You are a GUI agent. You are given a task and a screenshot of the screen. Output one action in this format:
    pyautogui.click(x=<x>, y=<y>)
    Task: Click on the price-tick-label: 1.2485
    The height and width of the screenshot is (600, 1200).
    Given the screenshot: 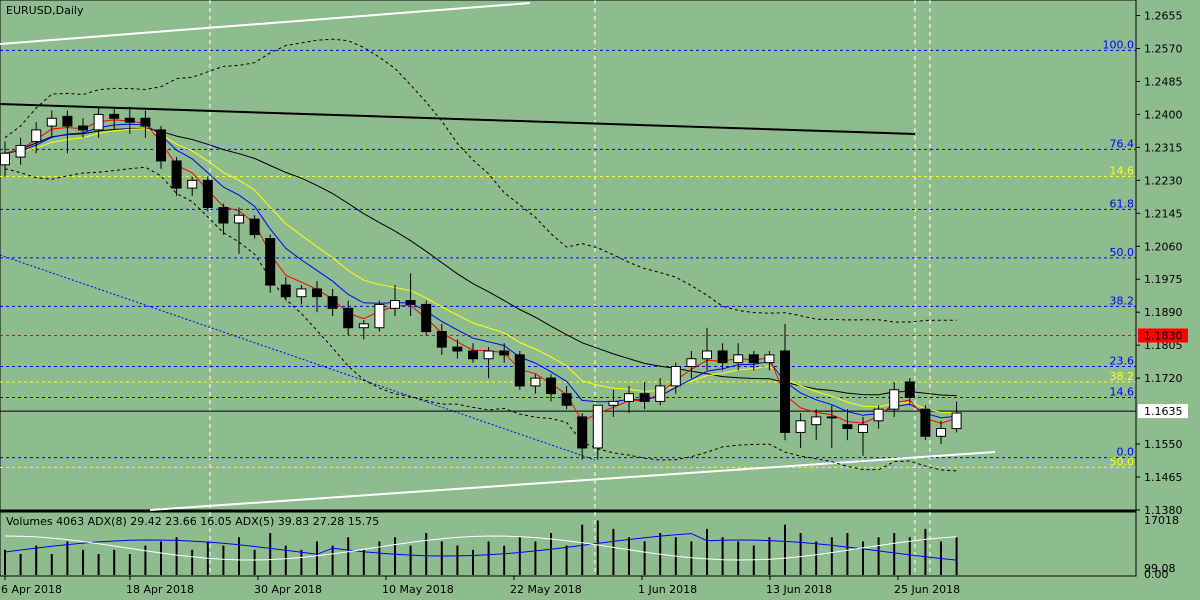 What is the action you would take?
    pyautogui.click(x=1163, y=81)
    